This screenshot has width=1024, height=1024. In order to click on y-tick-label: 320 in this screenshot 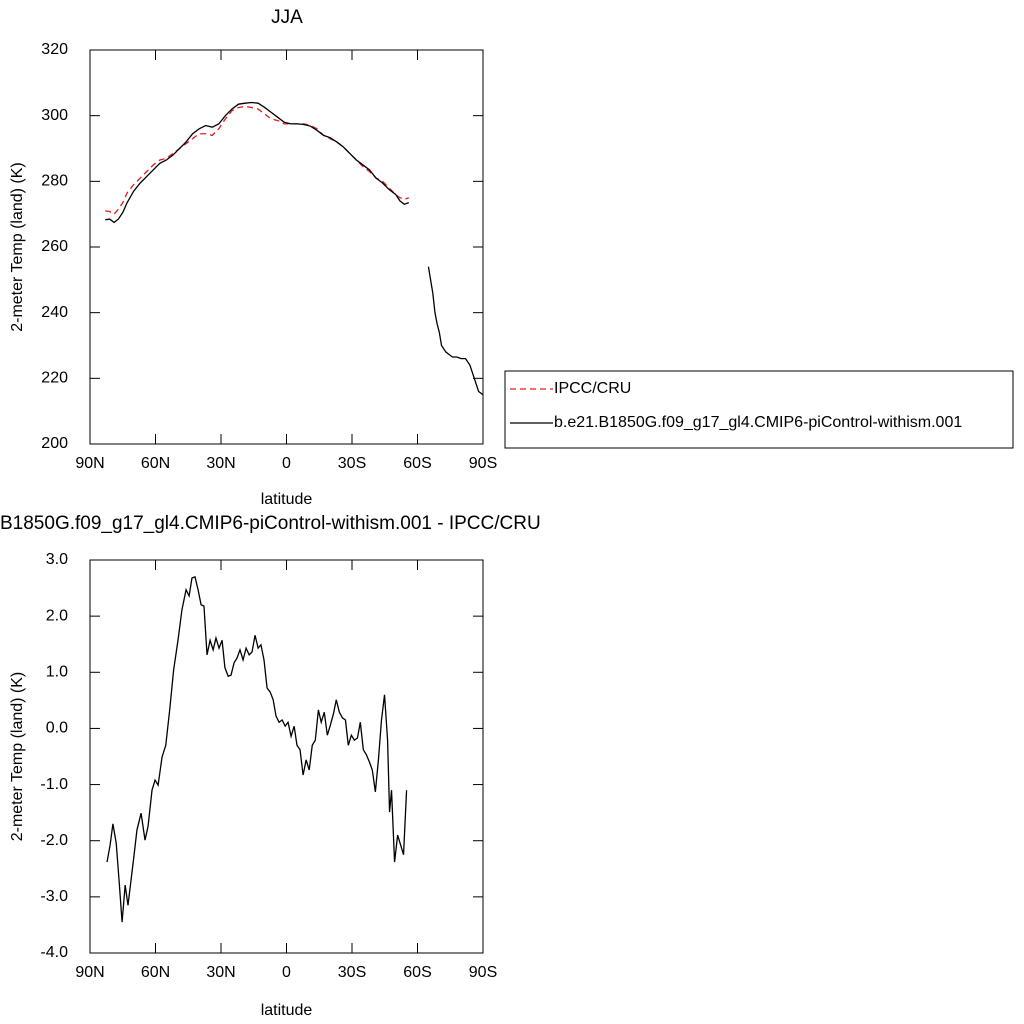, I will do `click(54, 49)`.